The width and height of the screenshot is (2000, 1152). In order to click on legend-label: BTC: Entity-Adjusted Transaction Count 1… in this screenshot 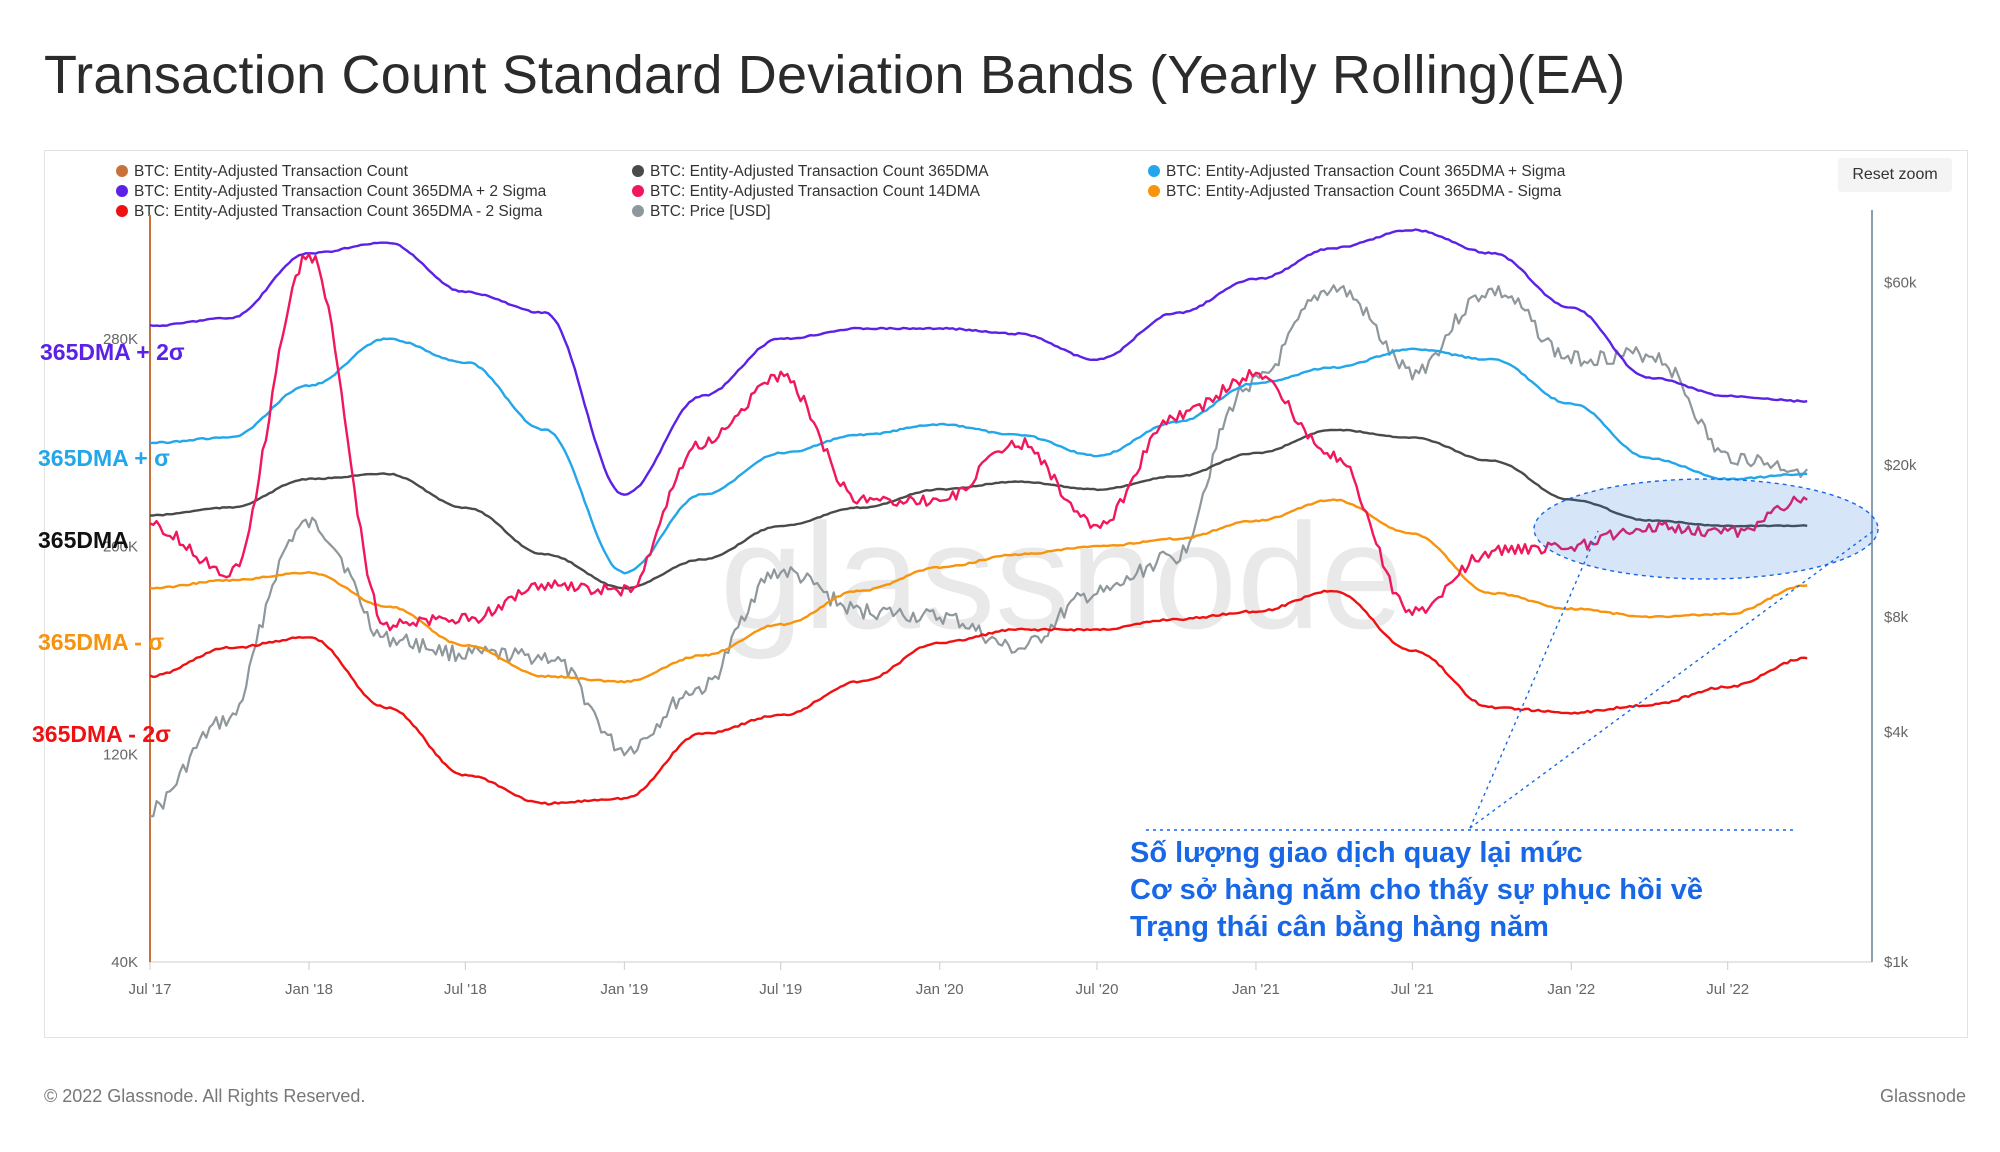, I will do `click(815, 191)`.